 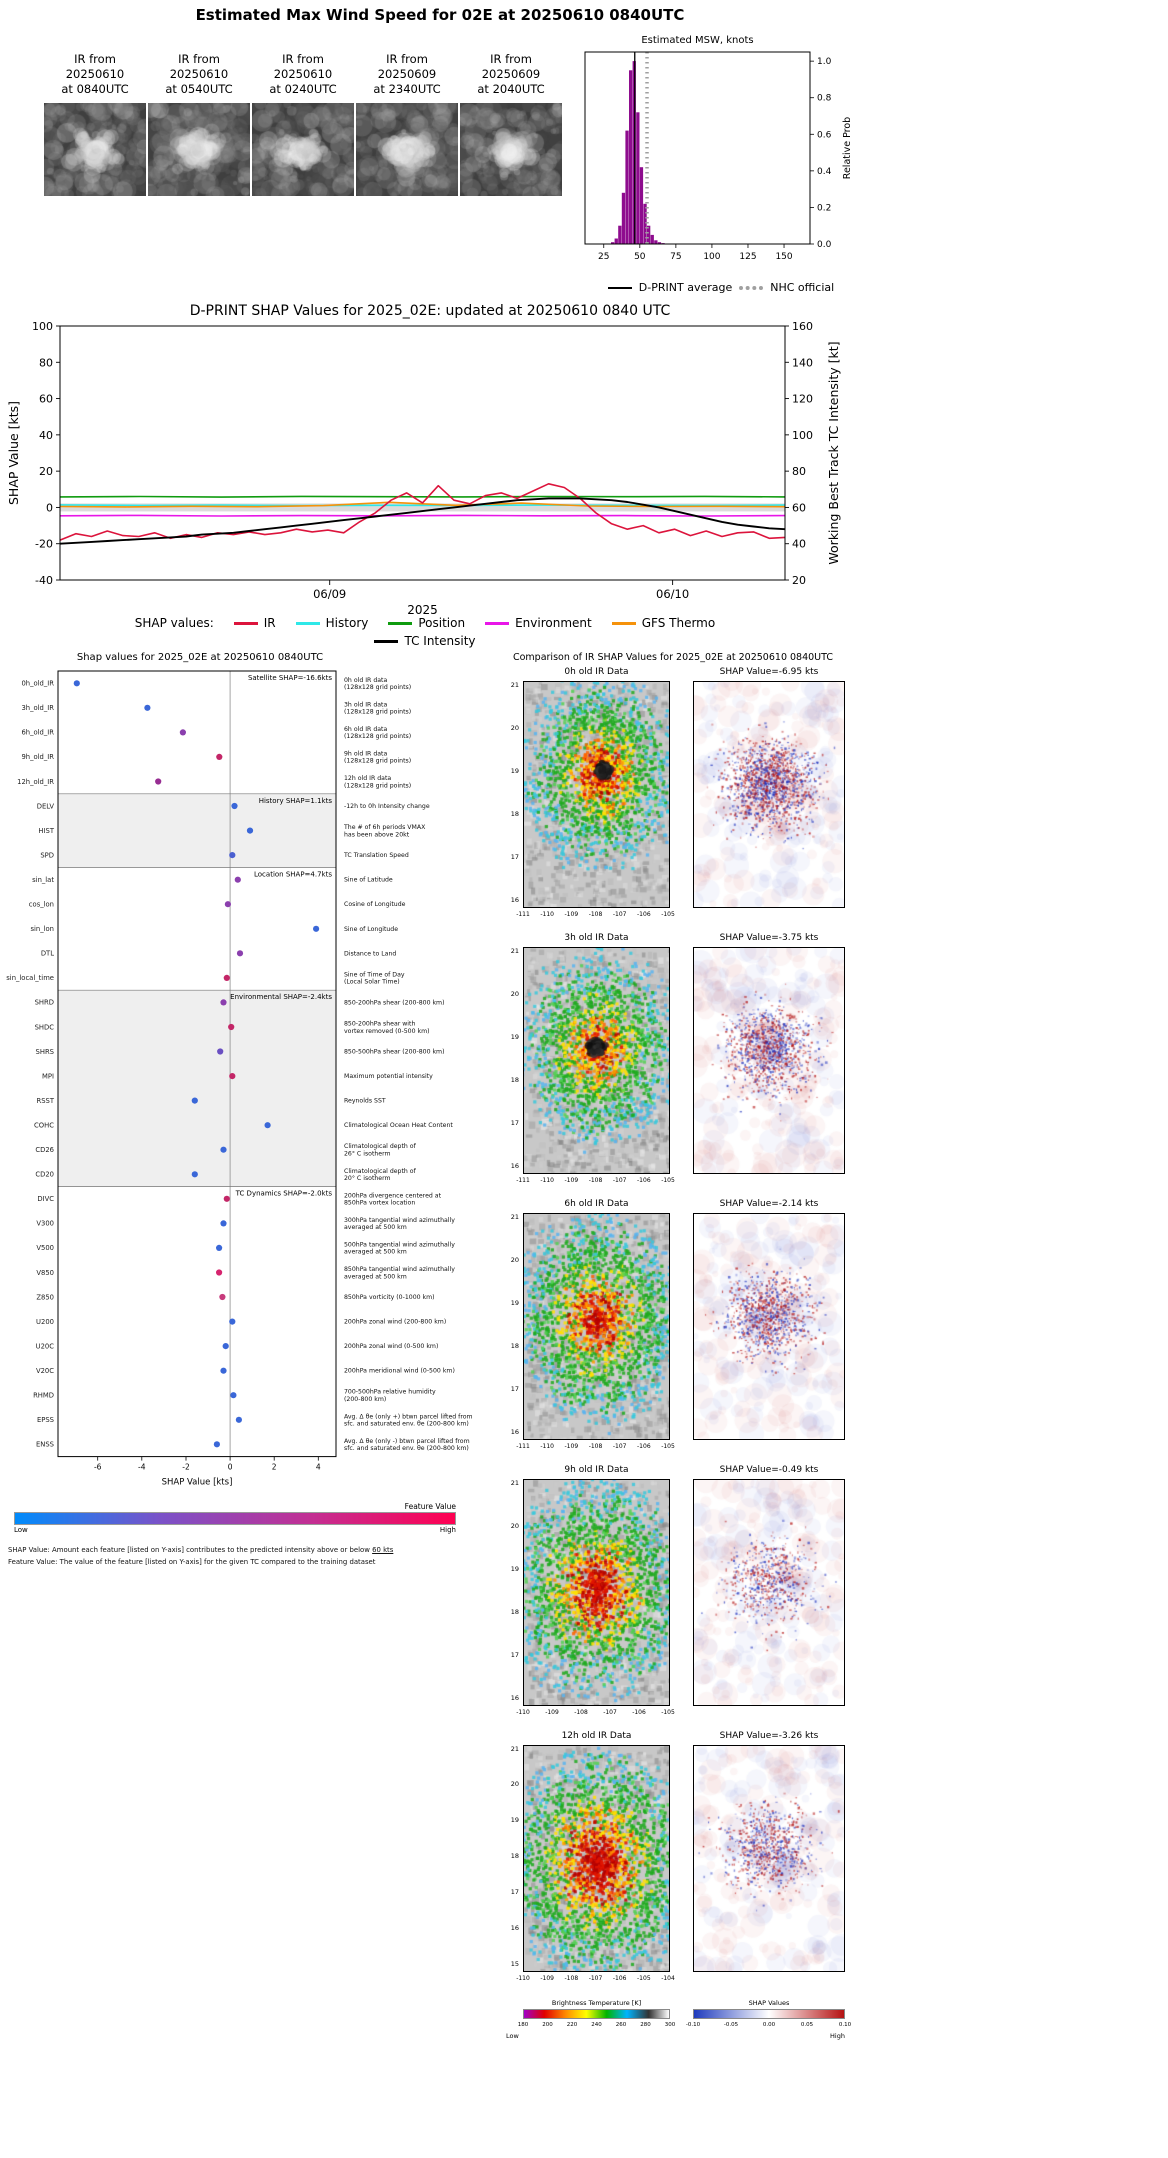 What do you see at coordinates (46, 435) in the screenshot?
I see `svg-text: 40` at bounding box center [46, 435].